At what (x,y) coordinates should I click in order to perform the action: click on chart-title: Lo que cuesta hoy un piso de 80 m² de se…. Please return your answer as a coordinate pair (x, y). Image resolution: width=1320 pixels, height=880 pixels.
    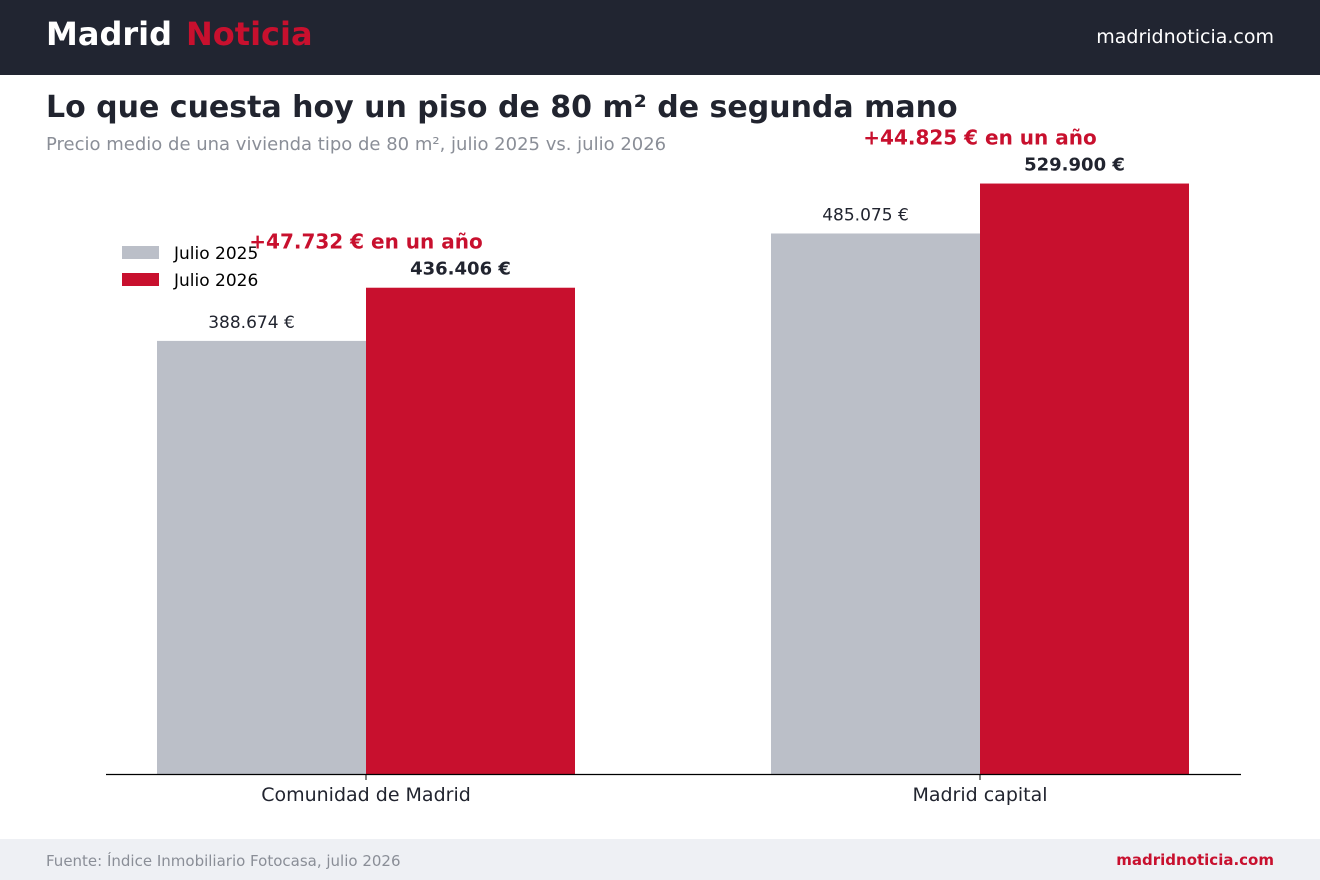
    Looking at the image, I should click on (502, 107).